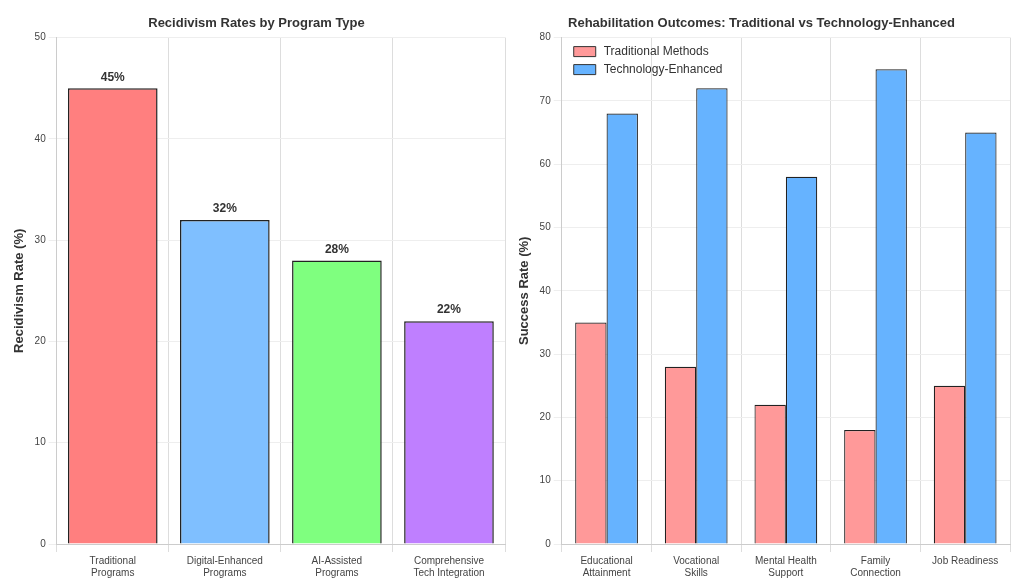 Image resolution: width=1026 pixels, height=582 pixels. I want to click on legend-label: Traditional Methods, so click(656, 50).